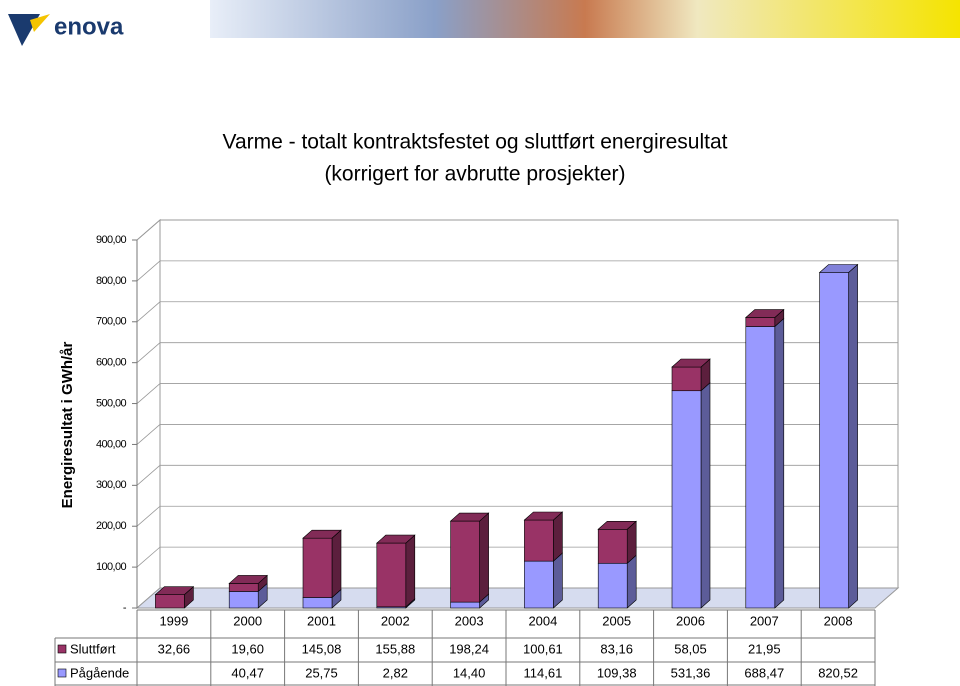 The height and width of the screenshot is (686, 960). What do you see at coordinates (89, 26) in the screenshot?
I see `logo-text: enova` at bounding box center [89, 26].